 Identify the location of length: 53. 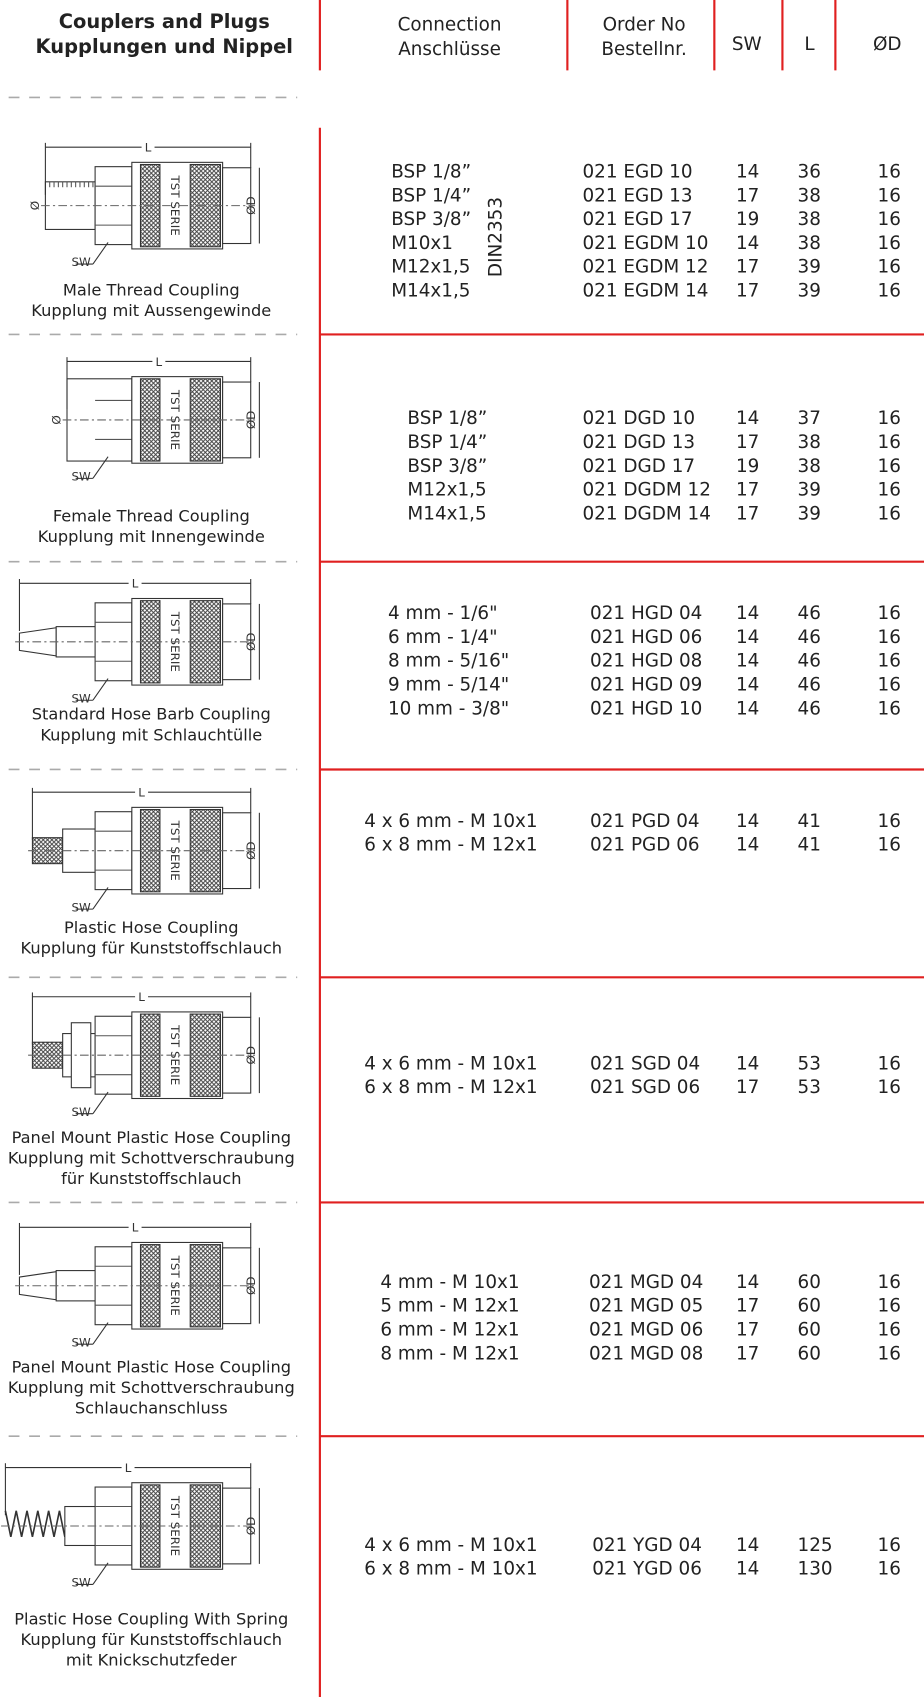
(809, 1063).